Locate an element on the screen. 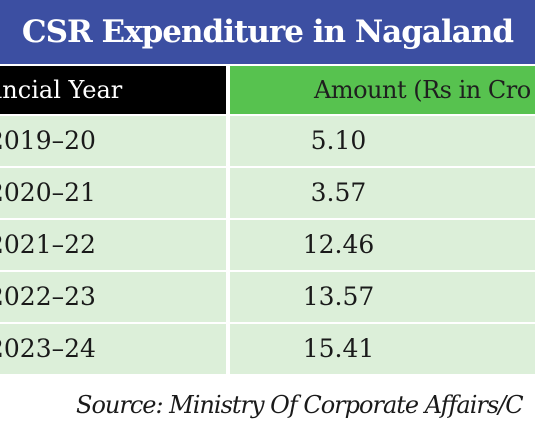 The width and height of the screenshot is (535, 445). amount-cell: 5.10 is located at coordinates (382, 141).